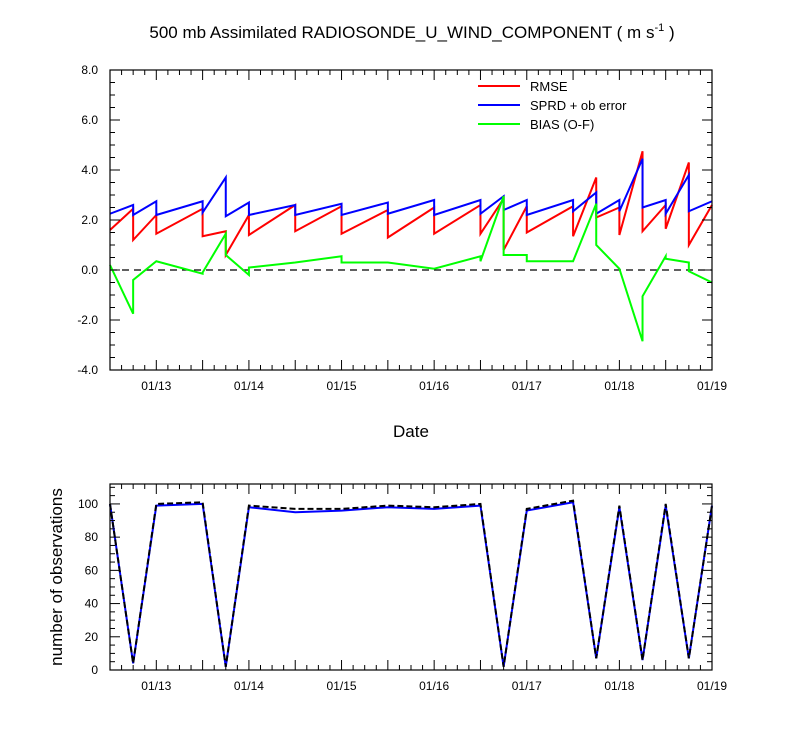 The width and height of the screenshot is (800, 750). What do you see at coordinates (92, 637) in the screenshot?
I see `y-tick-label: 20` at bounding box center [92, 637].